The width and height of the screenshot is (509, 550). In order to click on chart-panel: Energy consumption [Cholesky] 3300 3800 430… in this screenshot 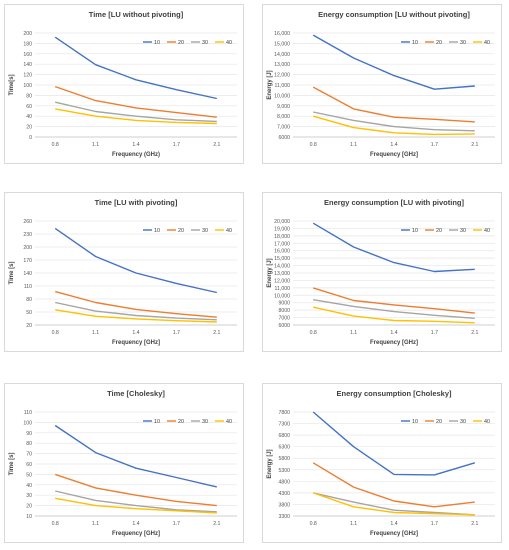, I will do `click(382, 463)`.